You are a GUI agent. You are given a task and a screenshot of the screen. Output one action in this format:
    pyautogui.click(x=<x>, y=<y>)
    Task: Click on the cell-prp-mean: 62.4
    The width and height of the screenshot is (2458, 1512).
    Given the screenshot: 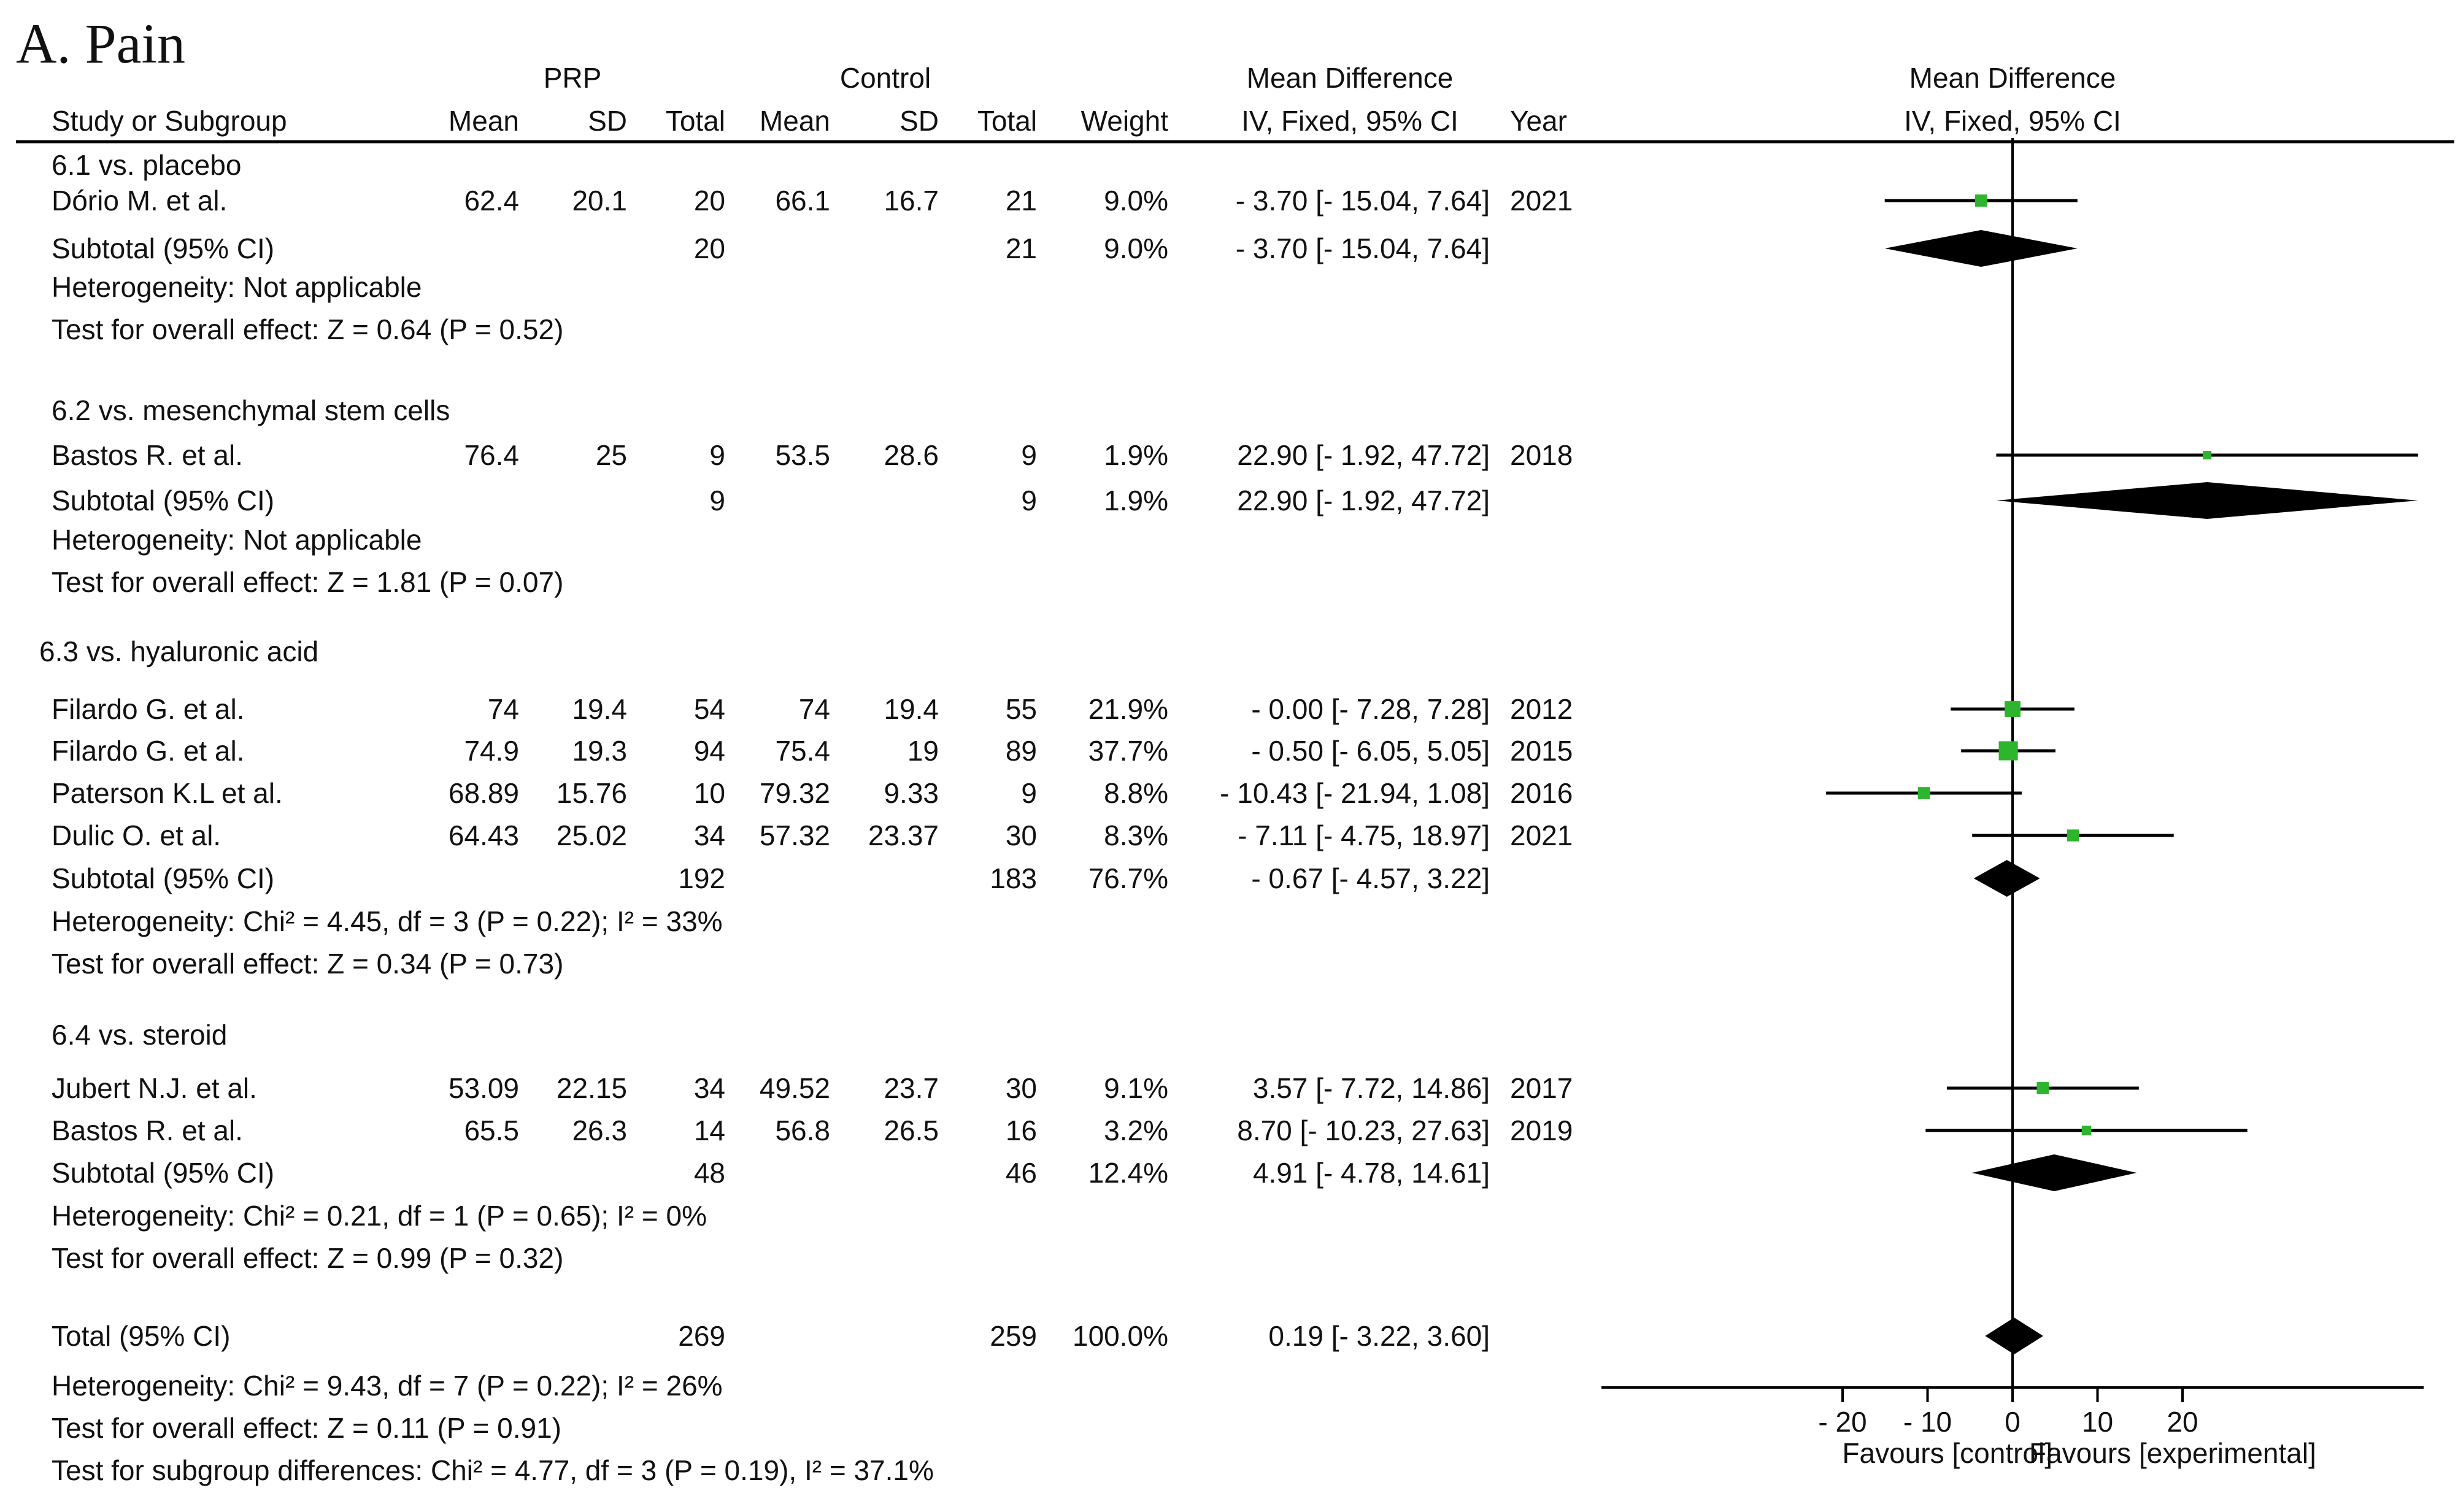 What is the action you would take?
    pyautogui.click(x=491, y=201)
    